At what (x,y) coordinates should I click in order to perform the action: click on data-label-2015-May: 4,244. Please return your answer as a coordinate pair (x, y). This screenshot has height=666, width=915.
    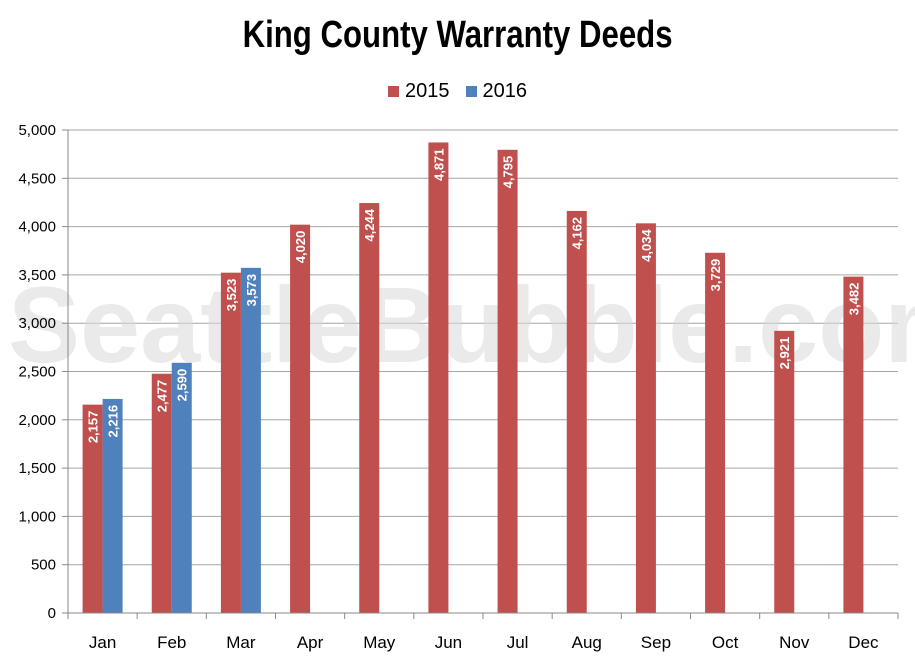
    Looking at the image, I should click on (369, 224).